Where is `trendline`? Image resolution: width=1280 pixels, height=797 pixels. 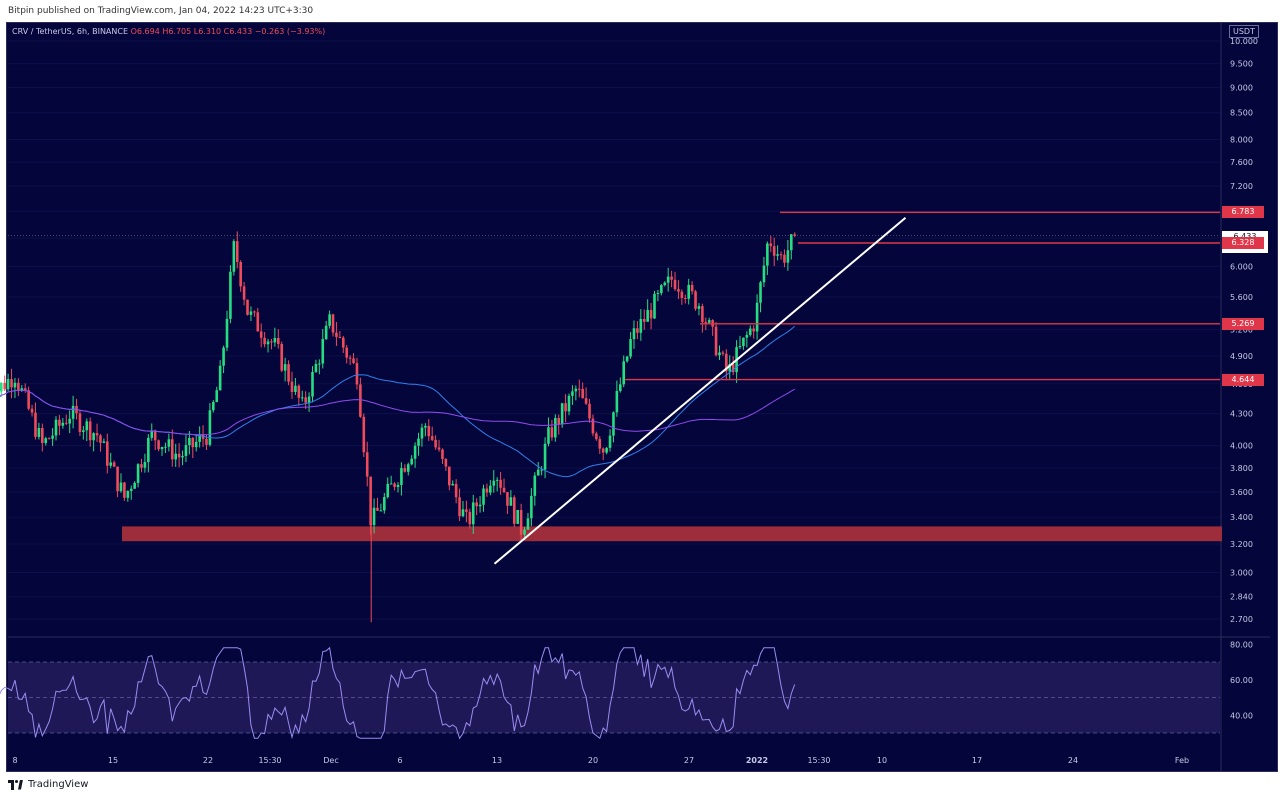
trendline is located at coordinates (700, 391).